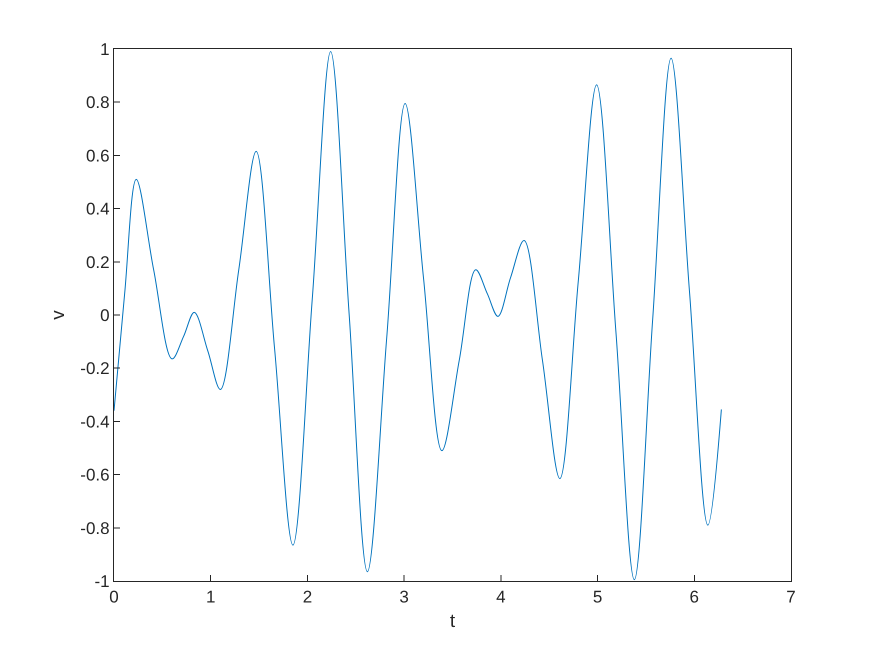  I want to click on y-tick-label: -1, so click(102, 581).